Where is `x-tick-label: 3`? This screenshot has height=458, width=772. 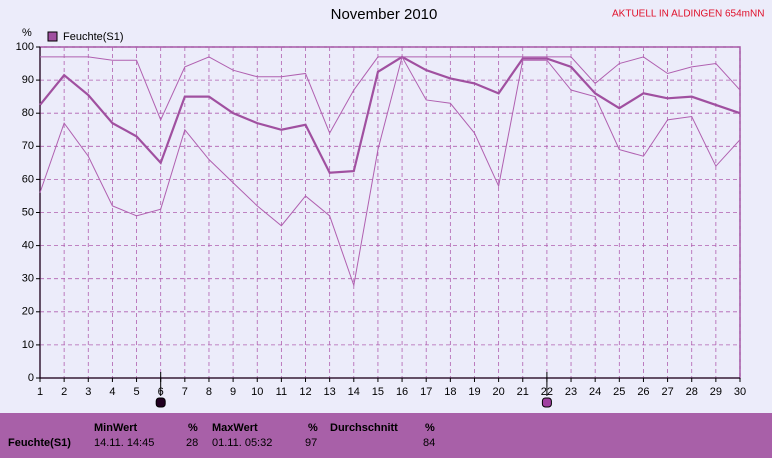
x-tick-label: 3 is located at coordinates (88, 392).